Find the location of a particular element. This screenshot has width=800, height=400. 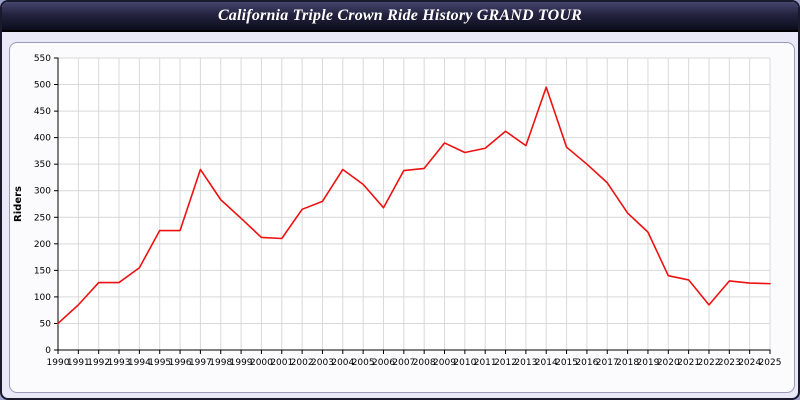

svg-text: 2018 is located at coordinates (627, 363).